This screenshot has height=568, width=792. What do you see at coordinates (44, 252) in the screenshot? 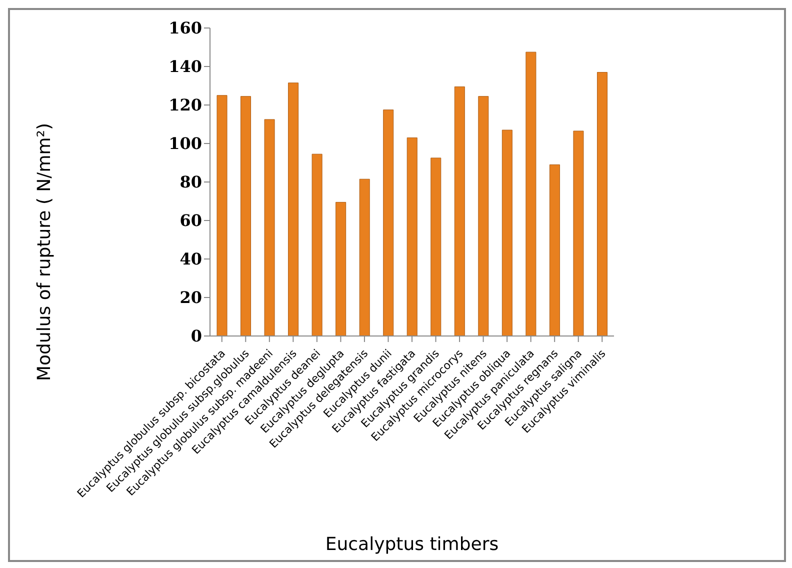
I see `y-axis-title: Modulus of rupture ( N/mm²)` at bounding box center [44, 252].